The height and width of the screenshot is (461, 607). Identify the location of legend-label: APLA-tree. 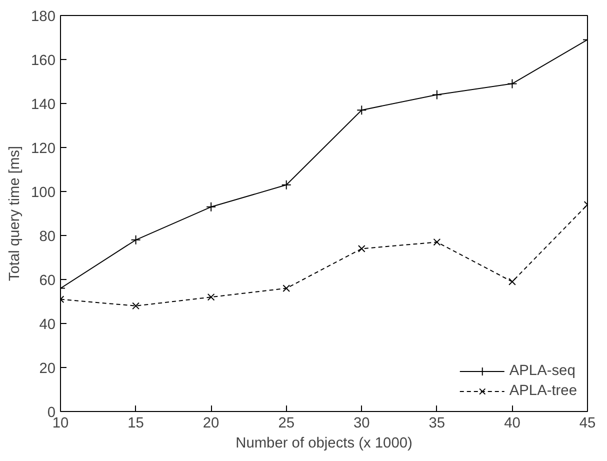
(543, 391).